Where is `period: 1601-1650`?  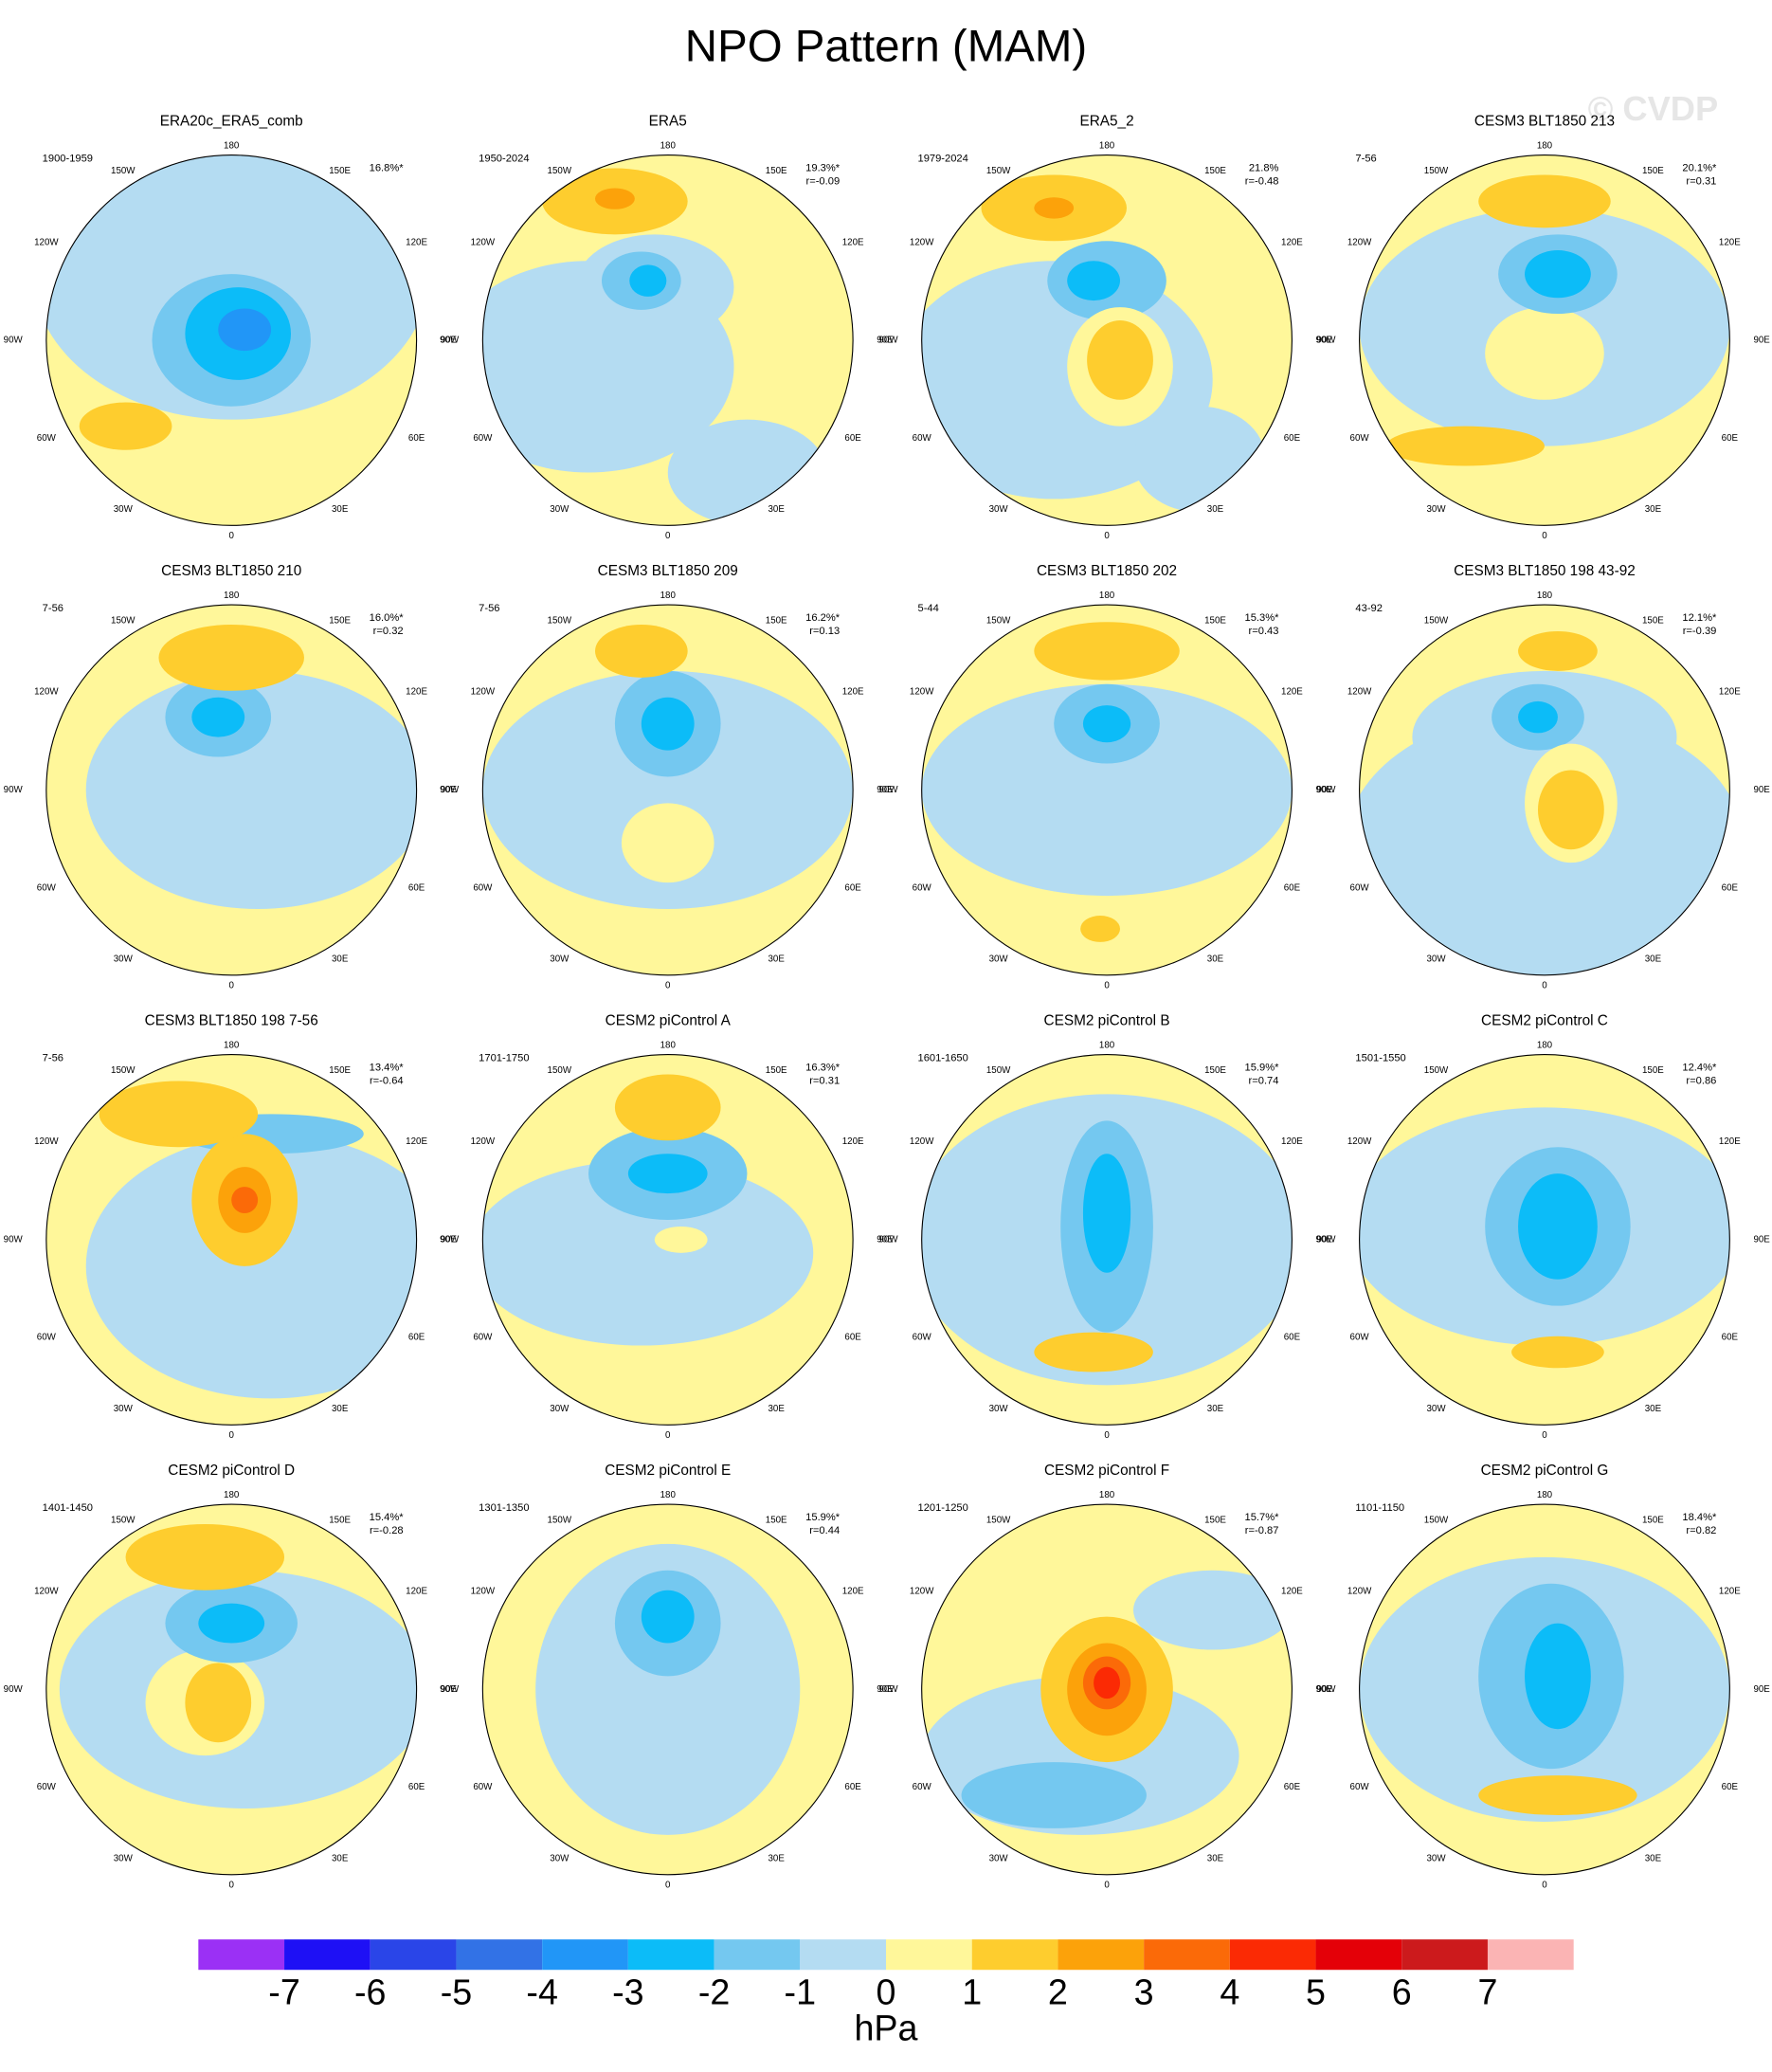 period: 1601-1650 is located at coordinates (942, 1058).